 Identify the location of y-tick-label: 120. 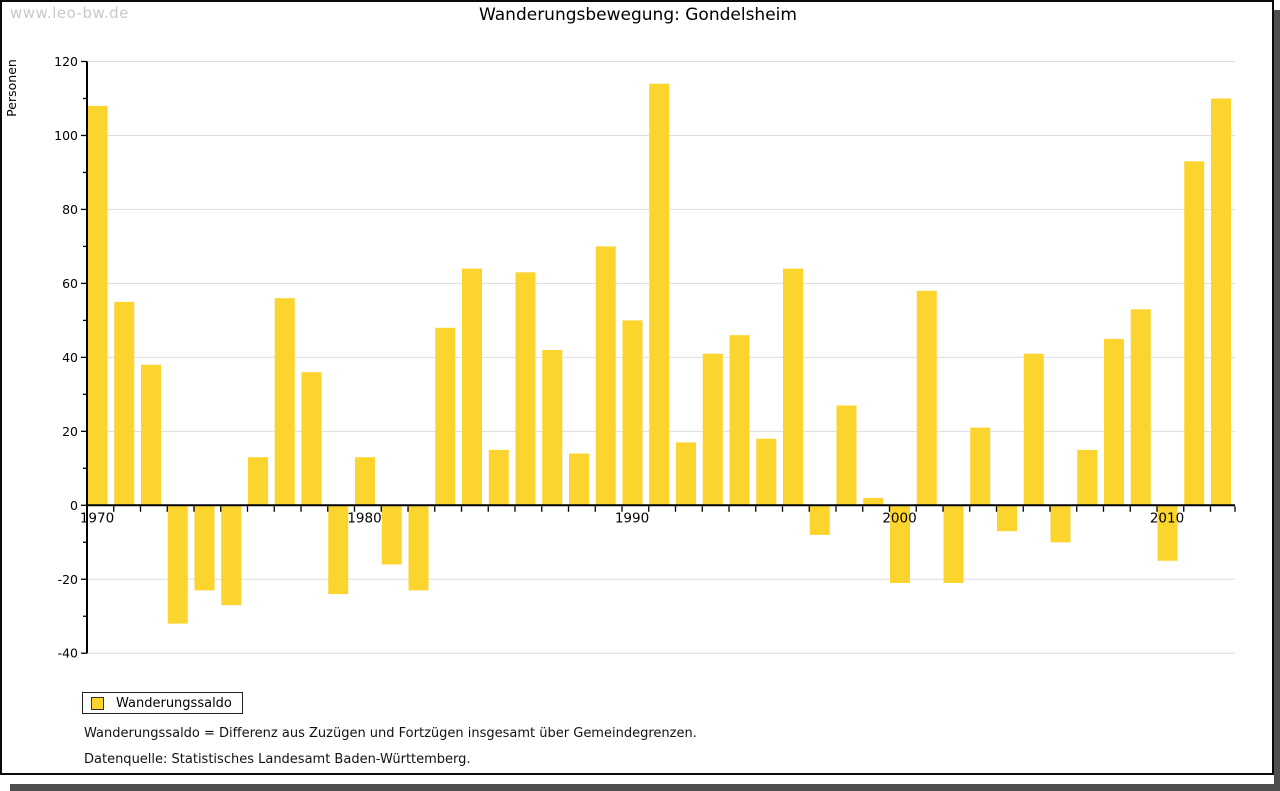
(66, 61).